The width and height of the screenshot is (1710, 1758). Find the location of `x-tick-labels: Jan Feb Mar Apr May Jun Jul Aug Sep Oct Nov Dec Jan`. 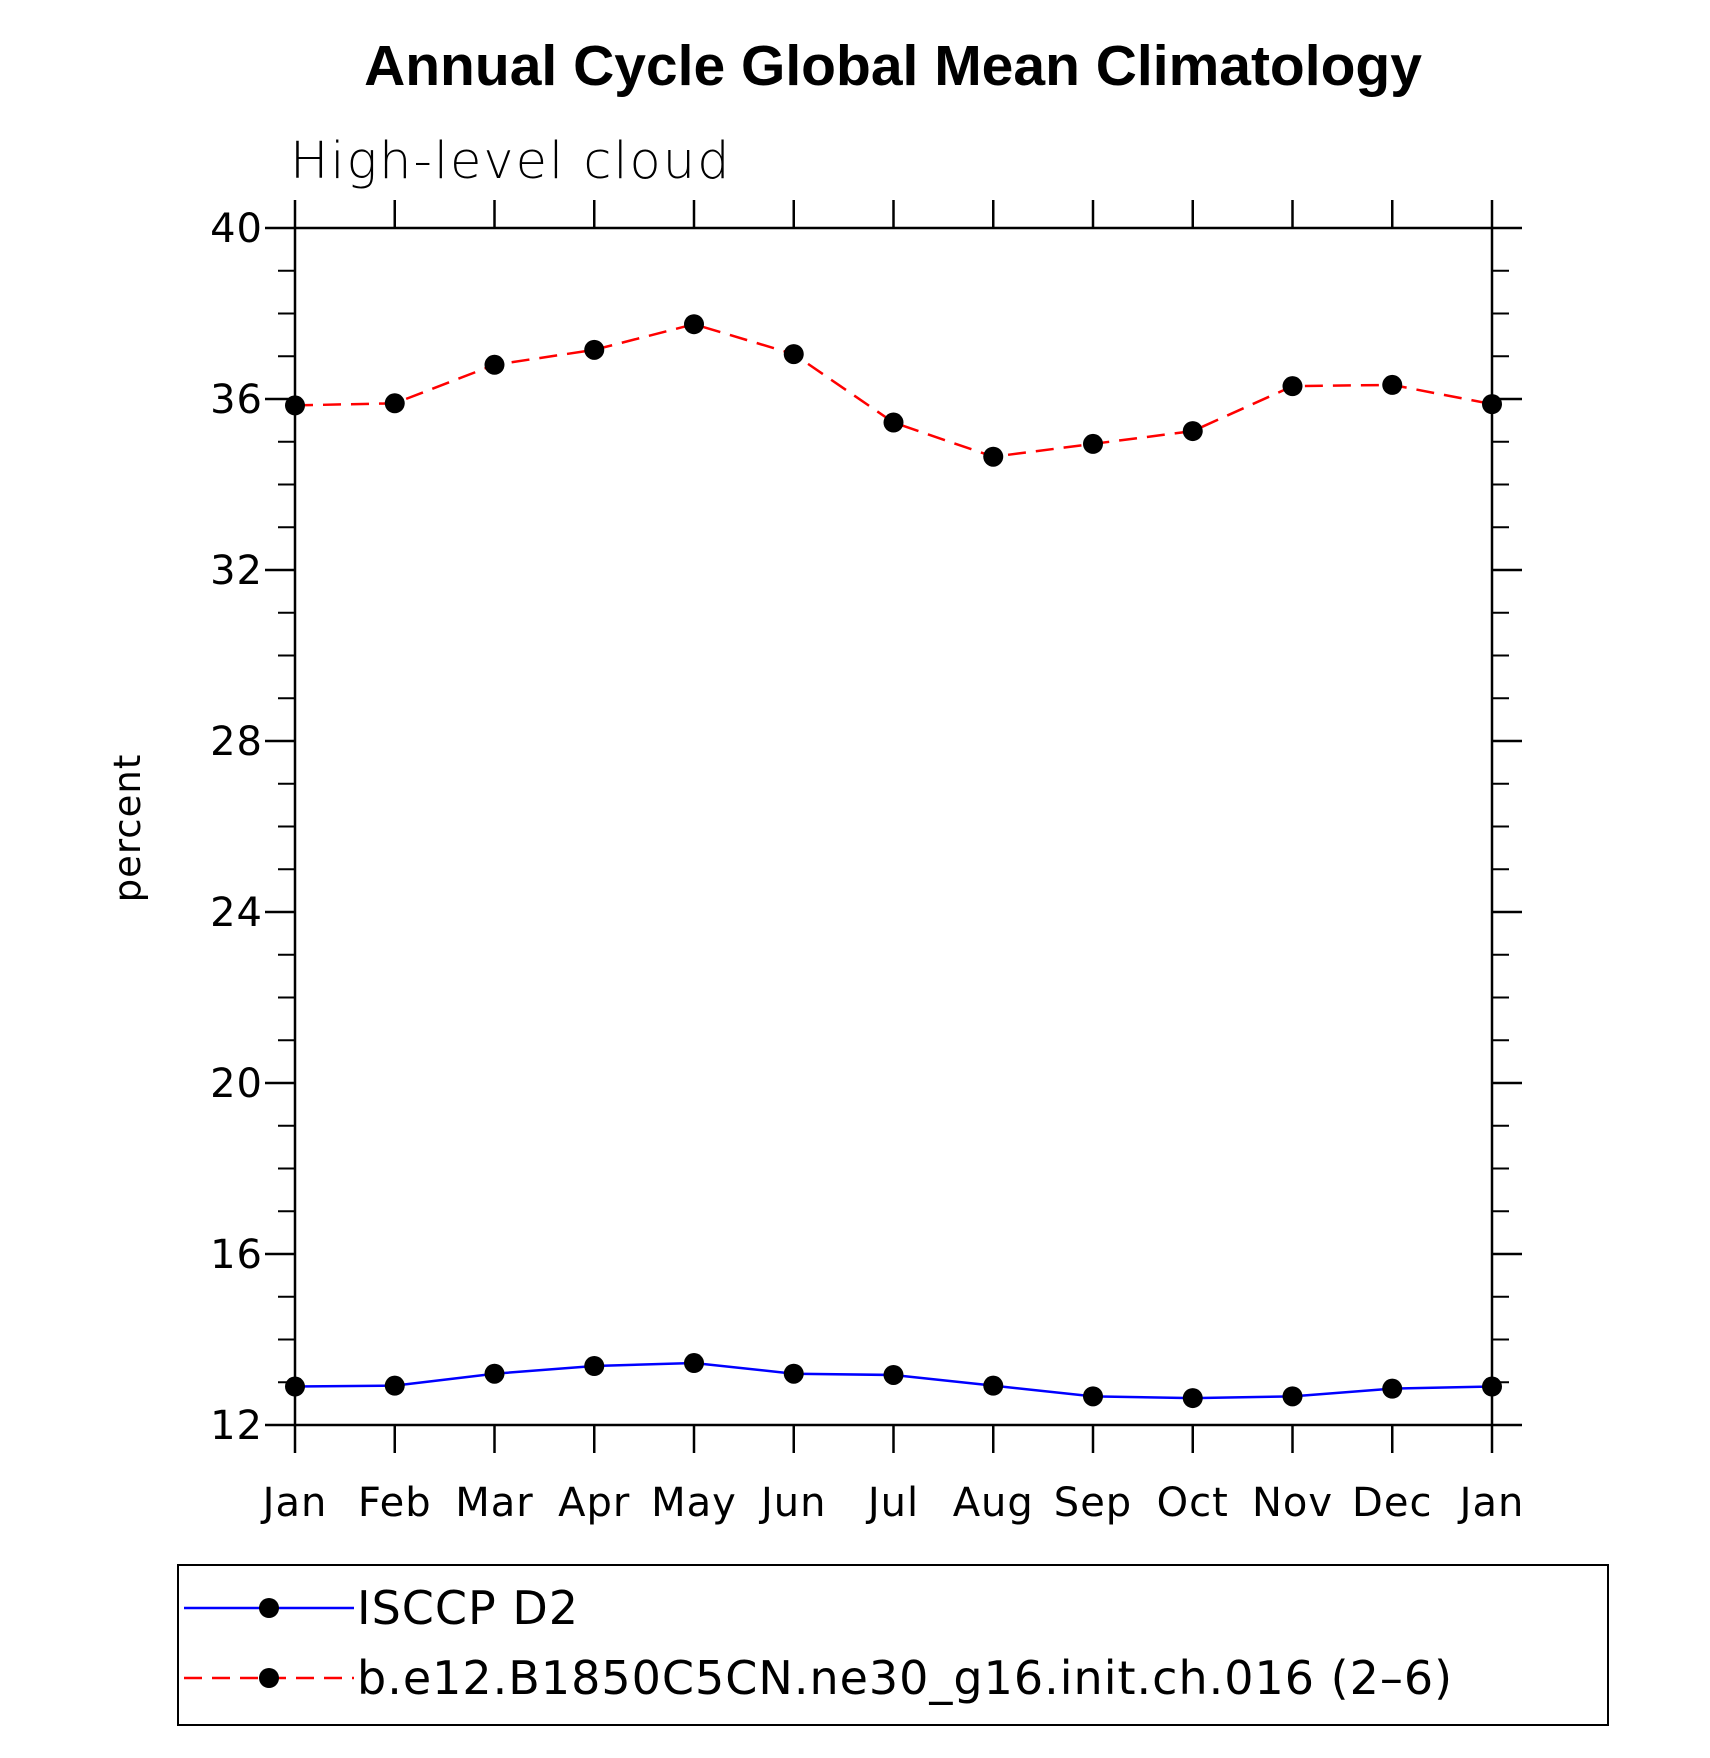

x-tick-labels: Jan Feb Mar Apr May Jun Jul Aug Sep Oct Nov Dec Jan is located at coordinates (892, 1503).